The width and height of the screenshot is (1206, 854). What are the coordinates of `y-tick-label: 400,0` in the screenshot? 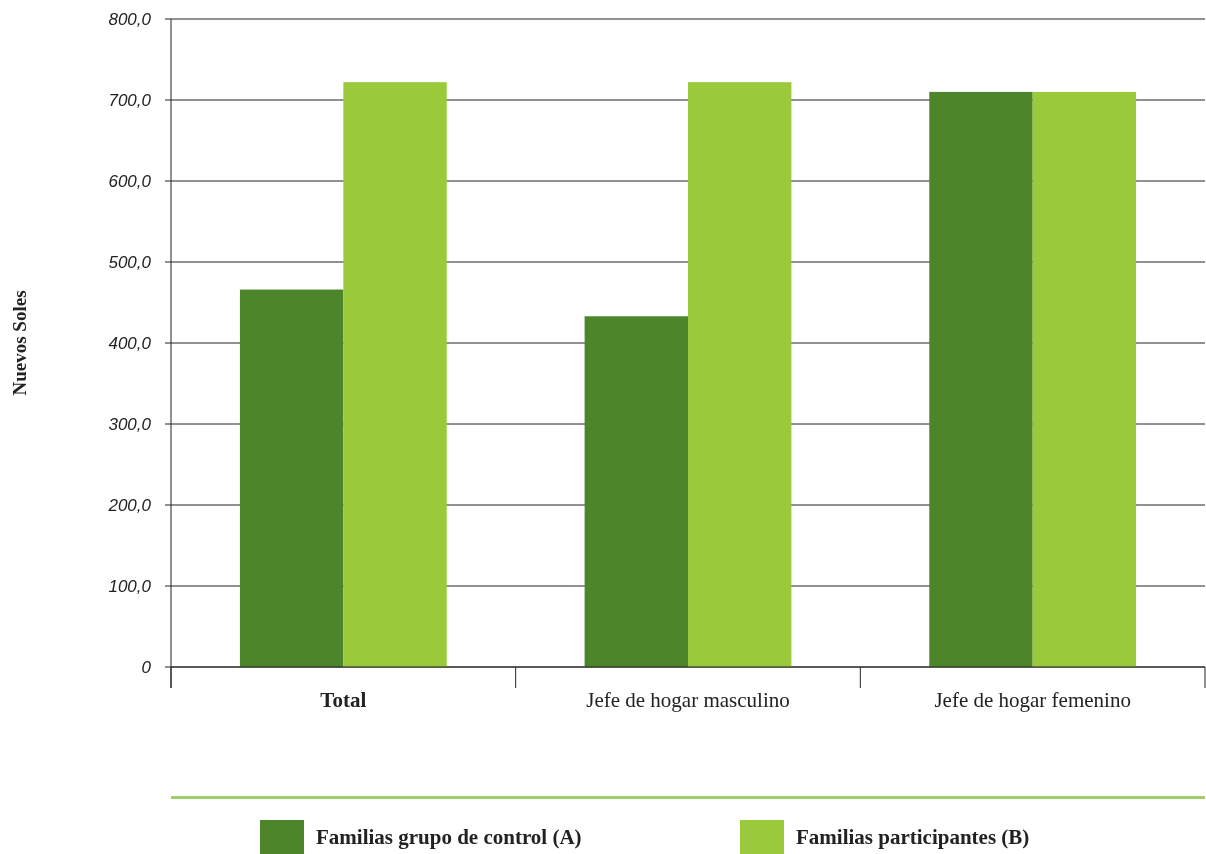 It's located at (130, 343).